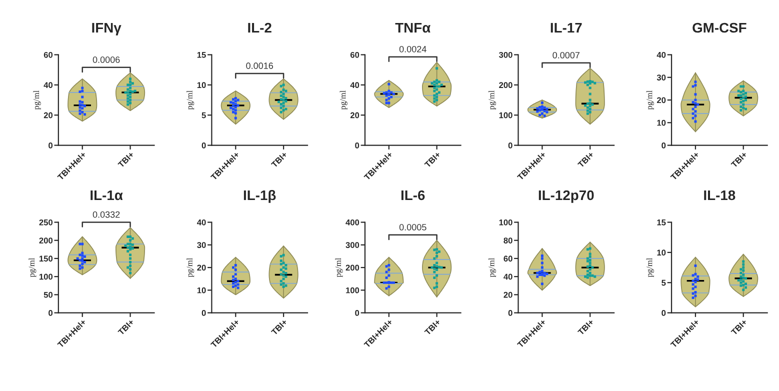 The image size is (779, 391). Describe the element at coordinates (566, 55) in the screenshot. I see `annotation: 0.0007` at that location.